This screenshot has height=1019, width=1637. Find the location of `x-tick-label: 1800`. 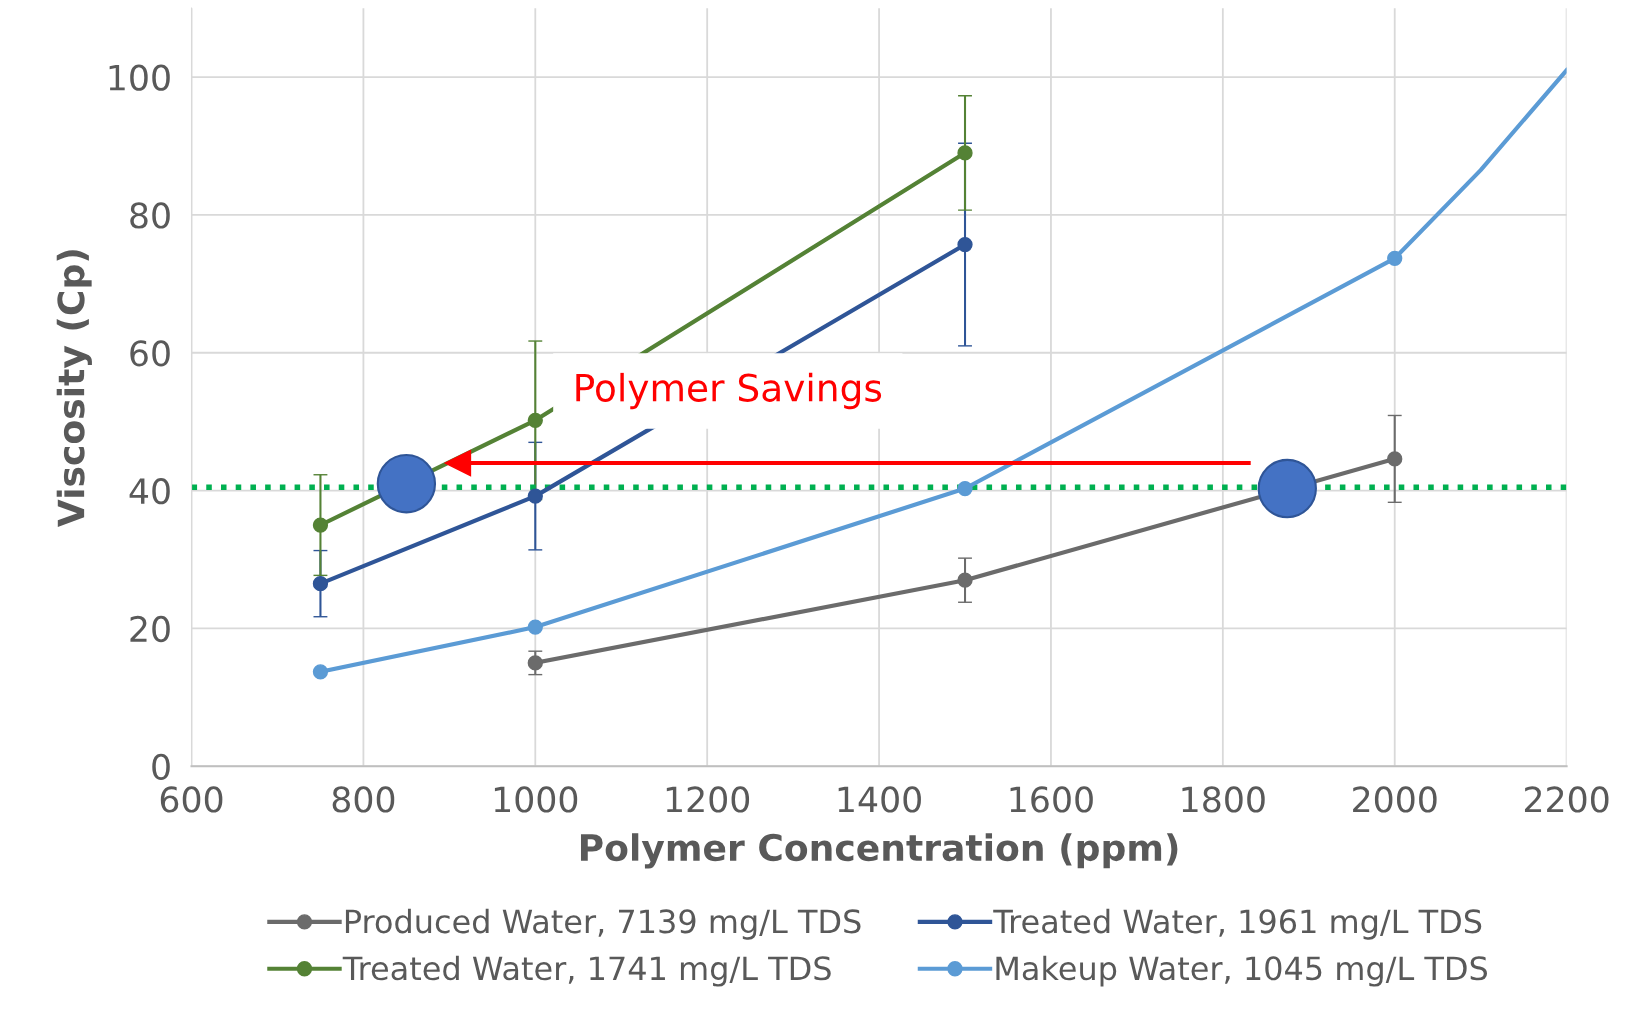

x-tick-label: 1800 is located at coordinates (1223, 799).